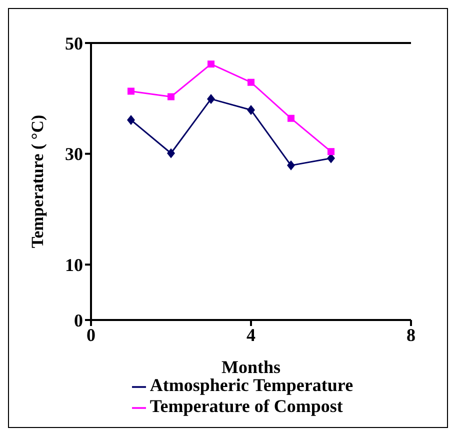 This screenshot has height=437, width=459. What do you see at coordinates (251, 367) in the screenshot?
I see `x-axis-title: Months` at bounding box center [251, 367].